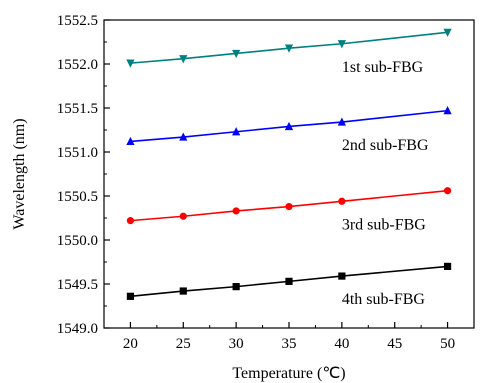 This screenshot has height=383, width=487. What do you see at coordinates (236, 344) in the screenshot?
I see `x-tick-label: 30` at bounding box center [236, 344].